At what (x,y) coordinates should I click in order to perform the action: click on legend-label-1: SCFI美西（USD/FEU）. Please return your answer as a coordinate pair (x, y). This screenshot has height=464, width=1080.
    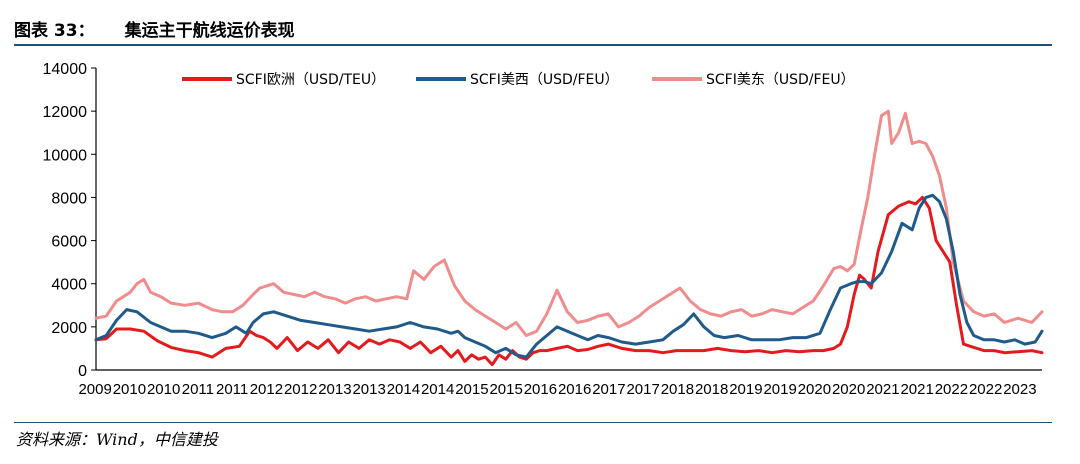
    Looking at the image, I should click on (544, 80).